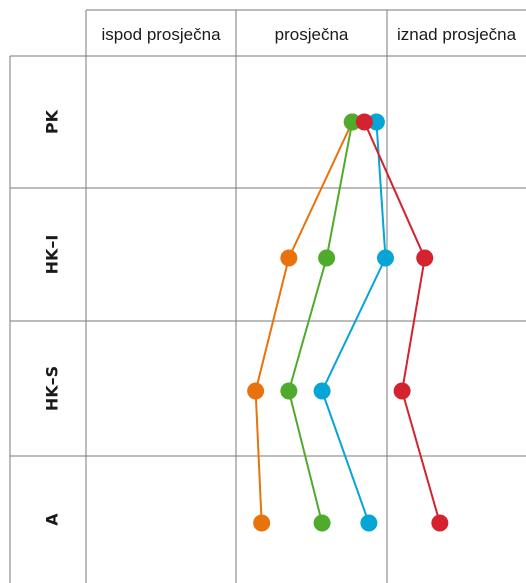 The width and height of the screenshot is (526, 583). Describe the element at coordinates (52, 519) in the screenshot. I see `row-label: A` at that location.